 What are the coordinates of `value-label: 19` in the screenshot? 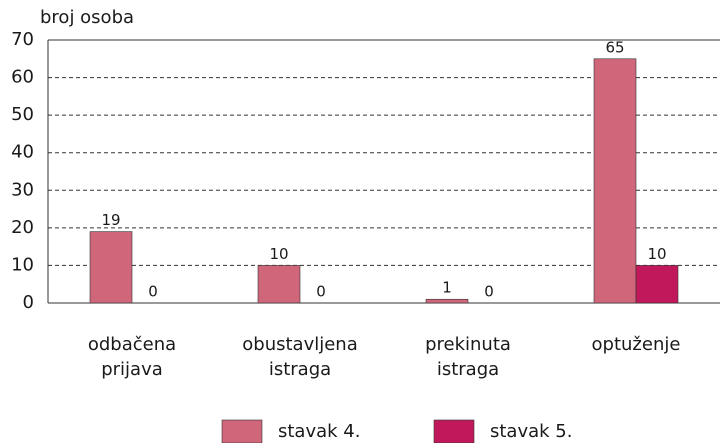 It's located at (110, 220).